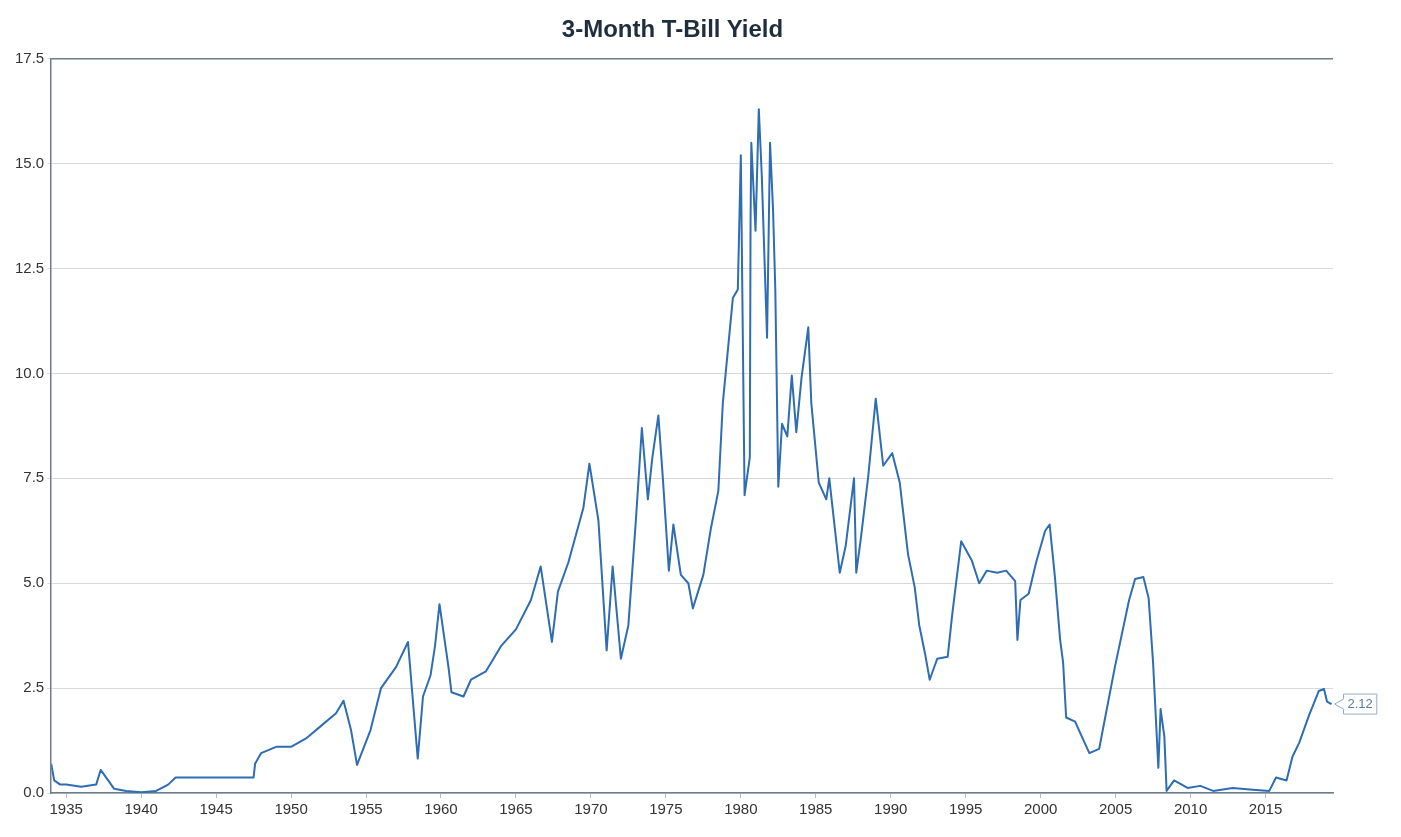 The image size is (1401, 837). What do you see at coordinates (141, 809) in the screenshot?
I see `x-tick-label: 1940` at bounding box center [141, 809].